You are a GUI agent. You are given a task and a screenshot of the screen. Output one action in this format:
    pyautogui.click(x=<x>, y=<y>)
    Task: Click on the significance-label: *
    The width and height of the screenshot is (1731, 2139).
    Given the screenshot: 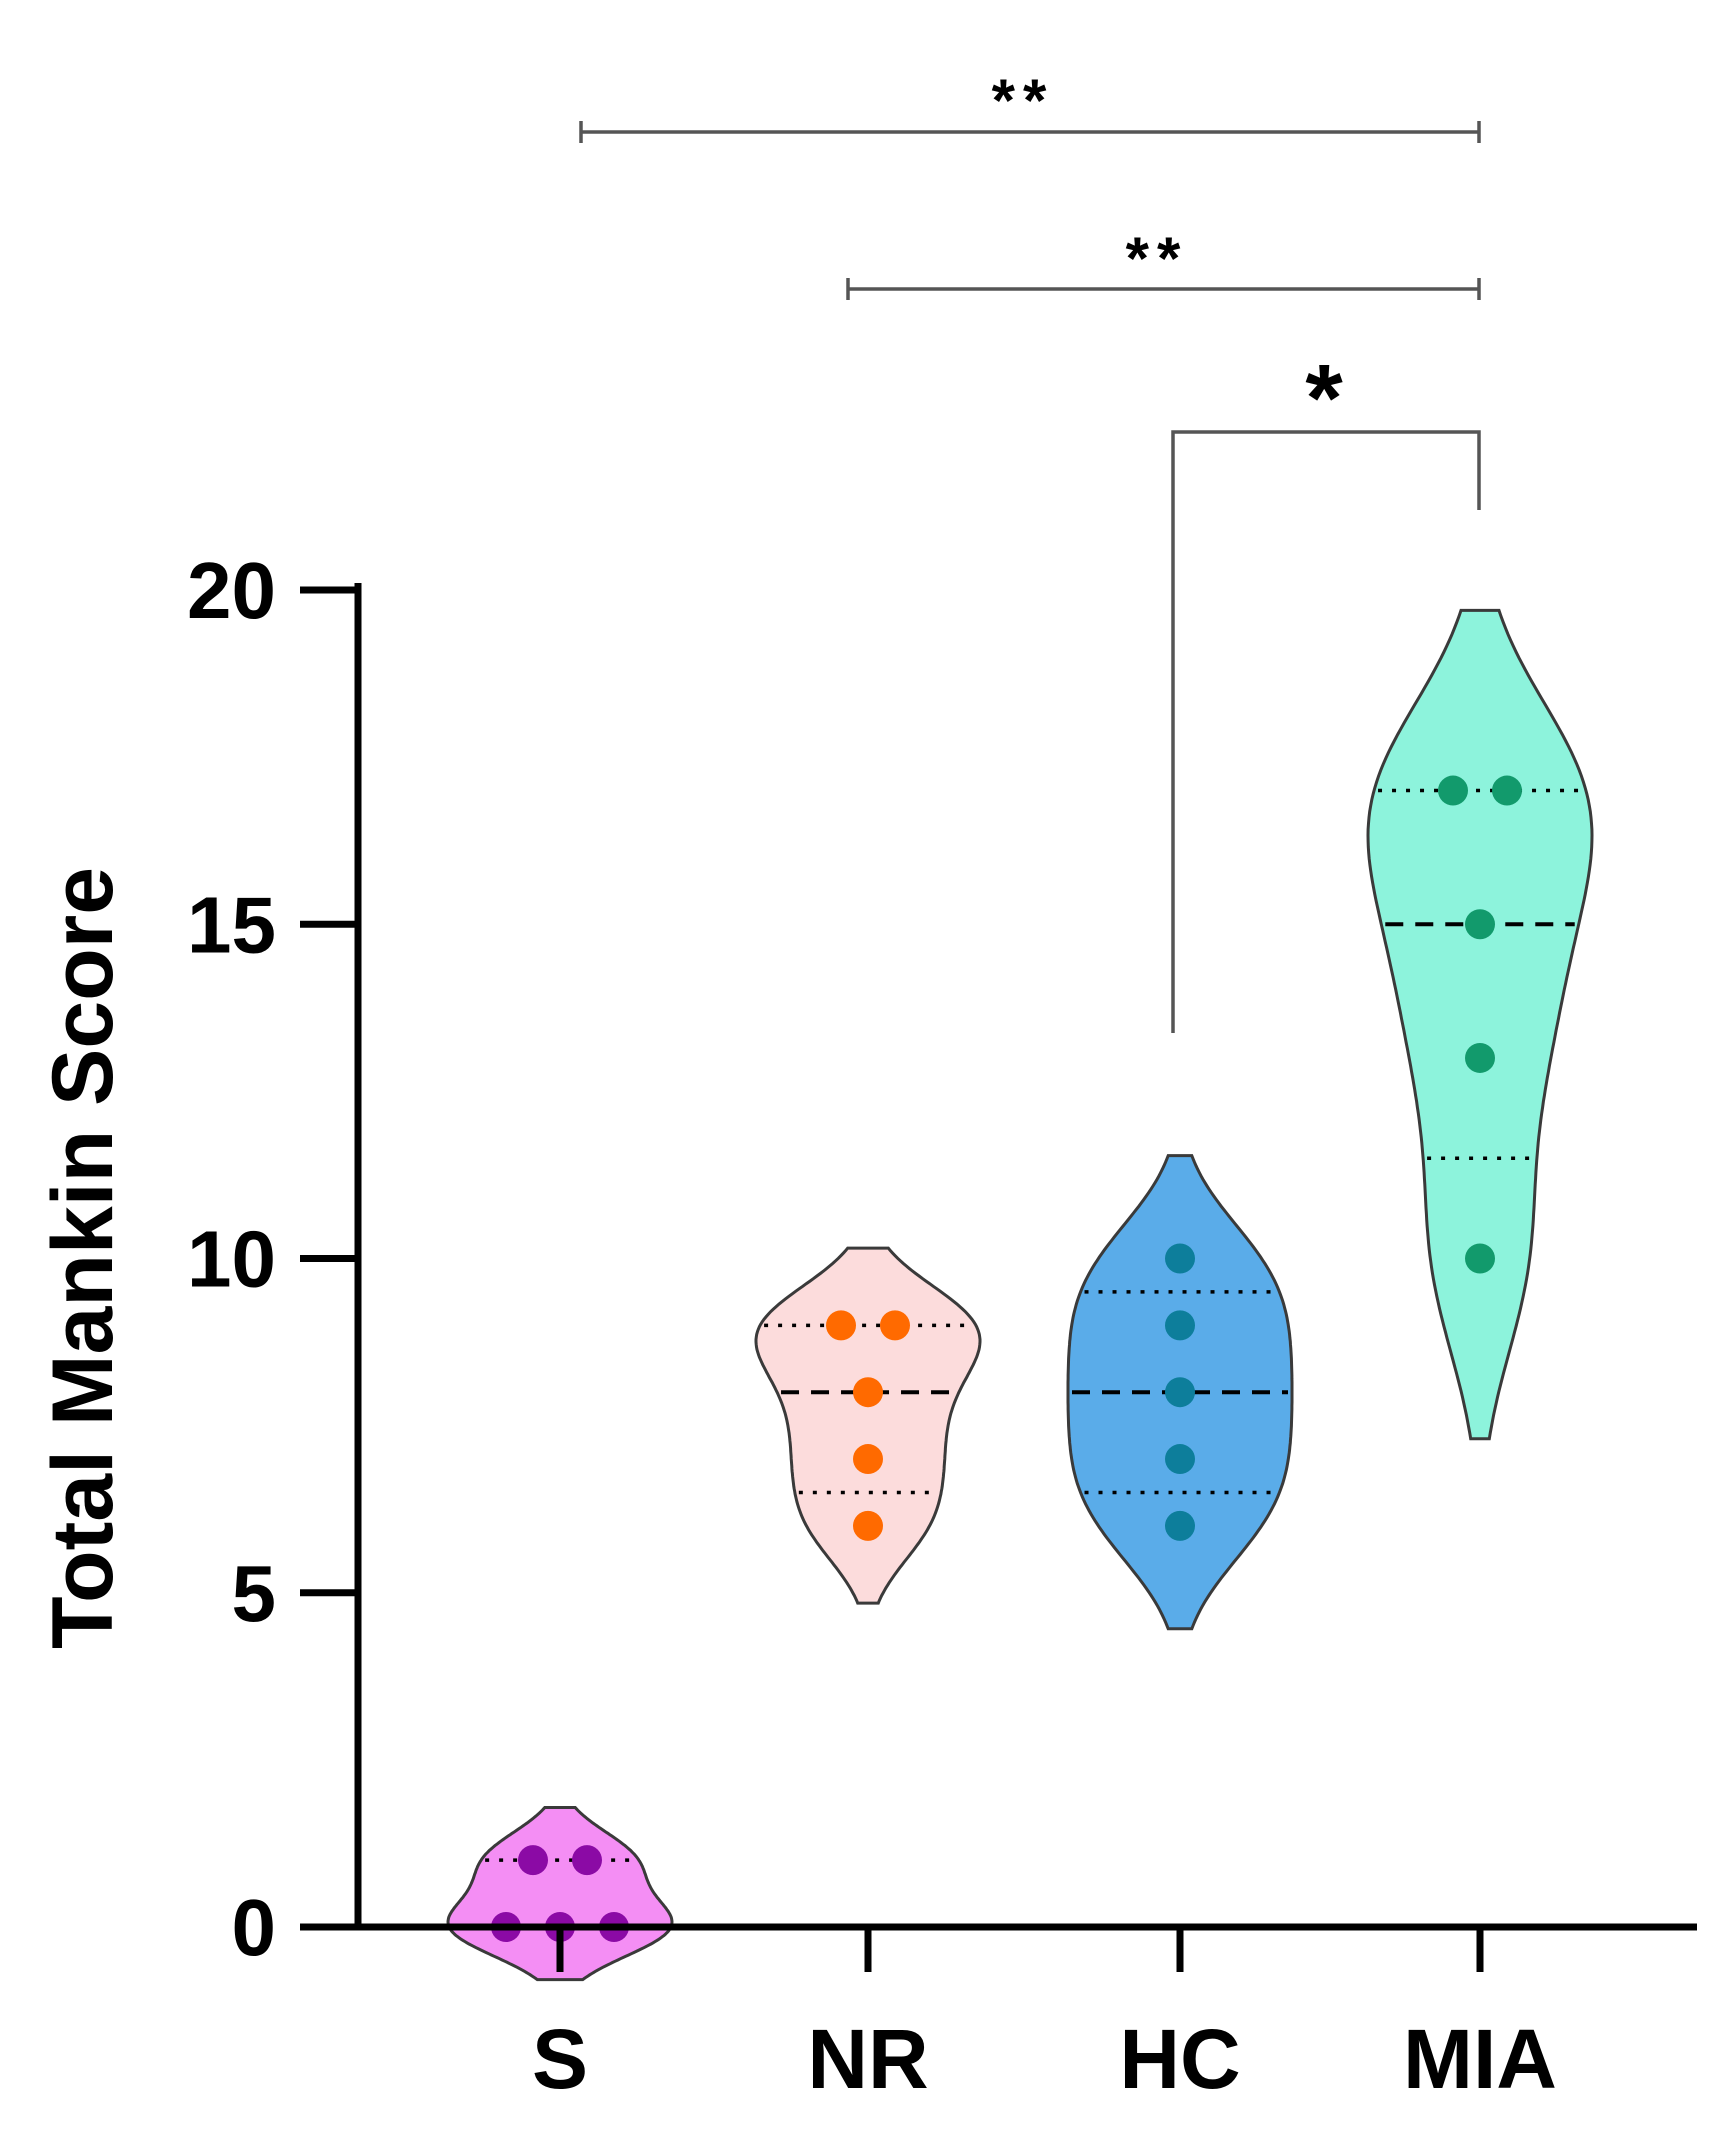 What is the action you would take?
    pyautogui.click(x=1327, y=398)
    